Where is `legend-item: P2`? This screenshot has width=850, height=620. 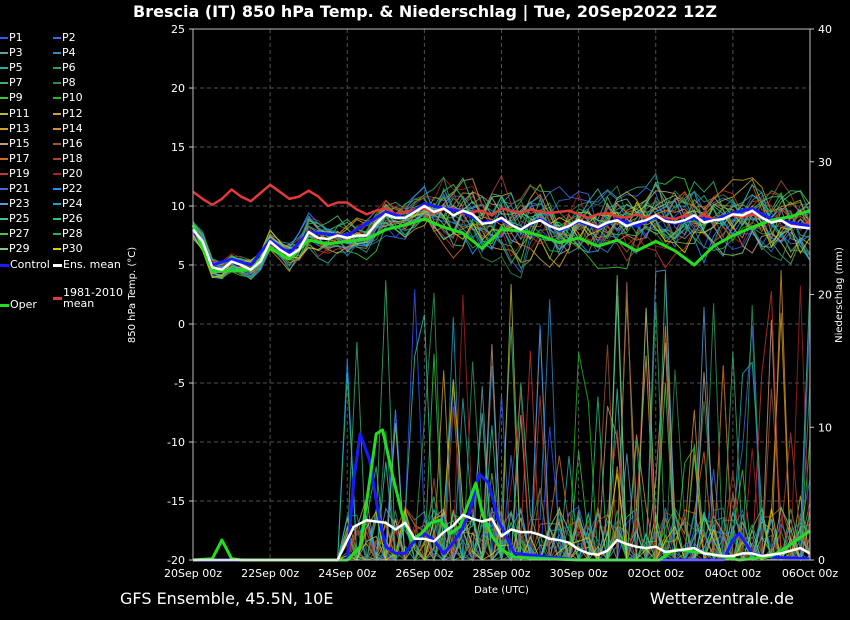 legend-item: P2 is located at coordinates (64, 38).